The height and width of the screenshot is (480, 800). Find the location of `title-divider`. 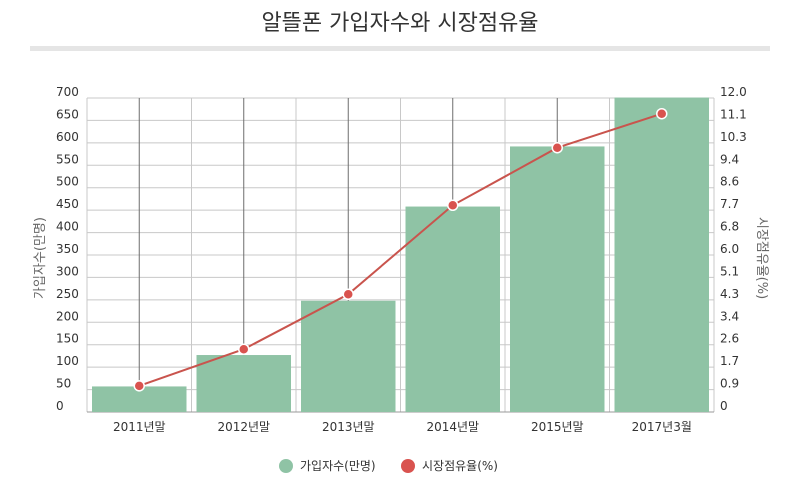

title-divider is located at coordinates (400, 48).